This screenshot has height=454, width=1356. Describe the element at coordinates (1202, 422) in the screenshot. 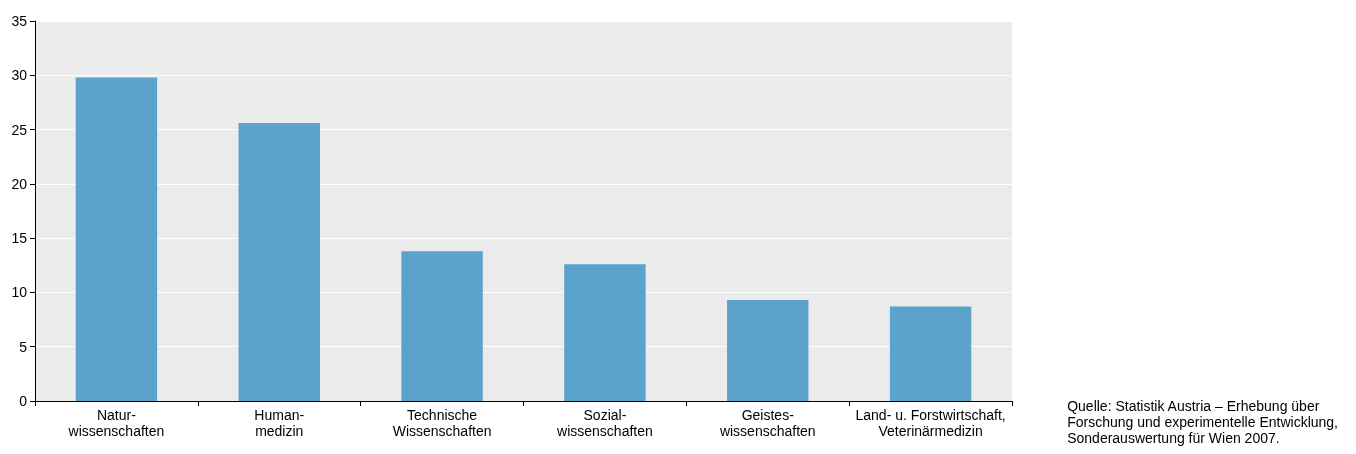

I see `source-note: Quelle: Statistik Austria – Erhebung über Forschung und experimentelle Entwicklung, Sonderauswertung für Wien 2007.` at that location.